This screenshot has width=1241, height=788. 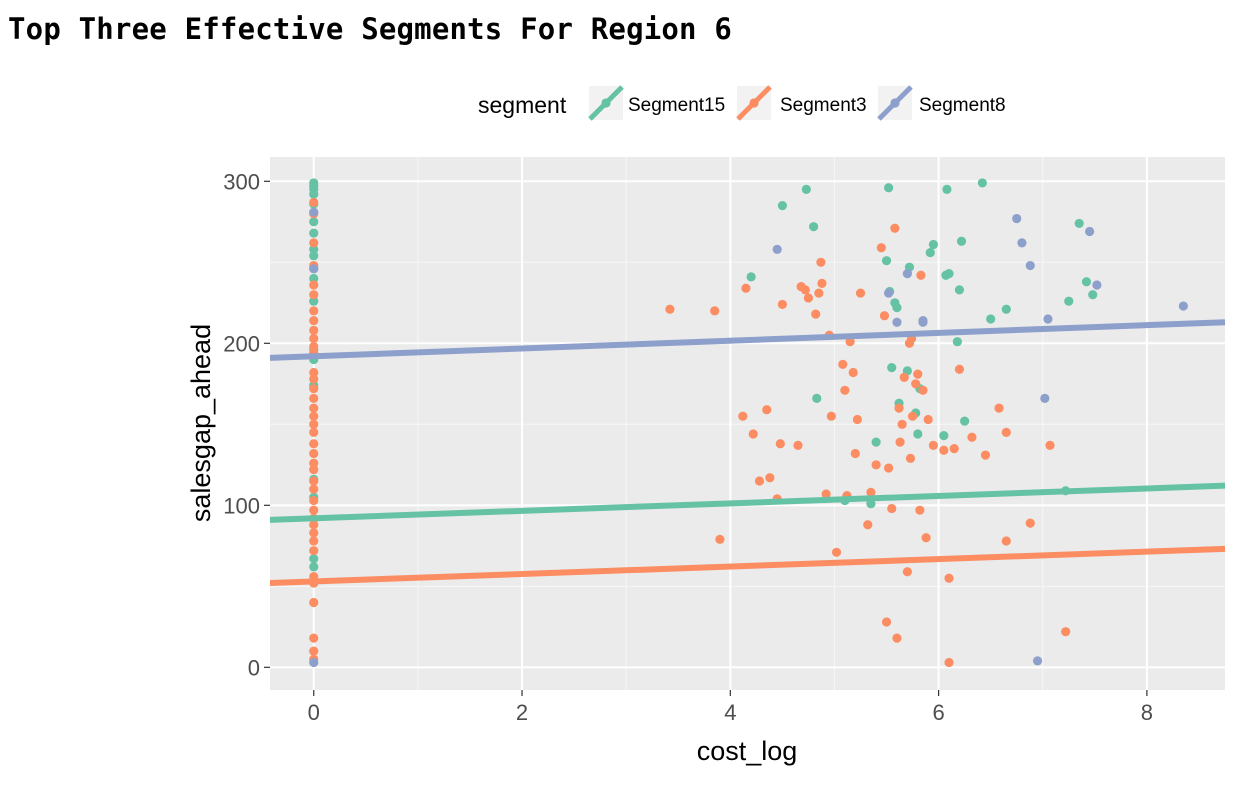 I want to click on trend-line-segment8, so click(x=747, y=340).